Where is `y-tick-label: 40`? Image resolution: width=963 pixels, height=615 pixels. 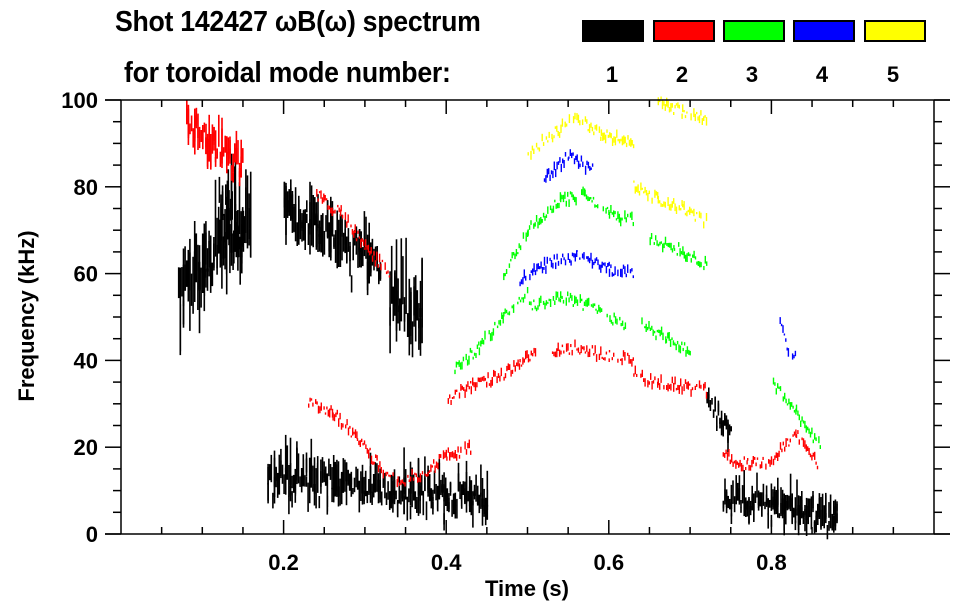
y-tick-label: 40 is located at coordinates (86, 360).